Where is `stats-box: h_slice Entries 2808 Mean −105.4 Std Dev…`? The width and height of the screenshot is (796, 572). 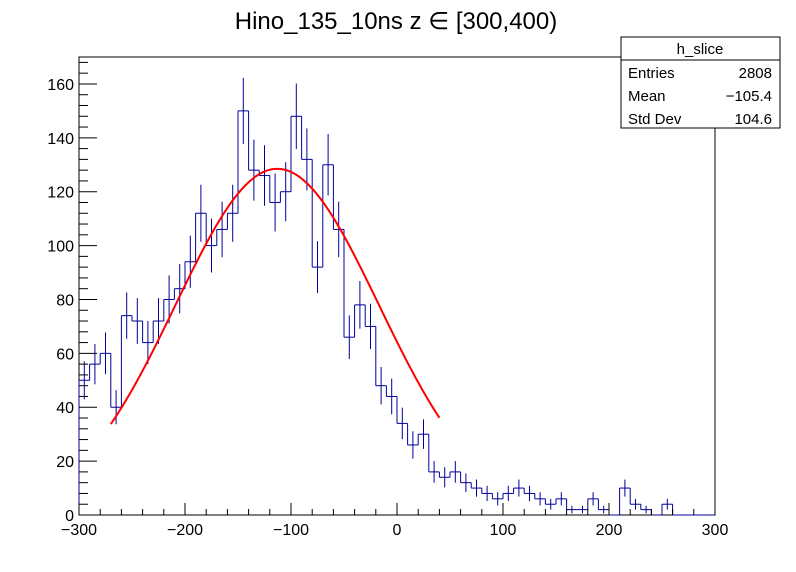 stats-box: h_slice Entries 2808 Mean −105.4 Std Dev… is located at coordinates (700, 82).